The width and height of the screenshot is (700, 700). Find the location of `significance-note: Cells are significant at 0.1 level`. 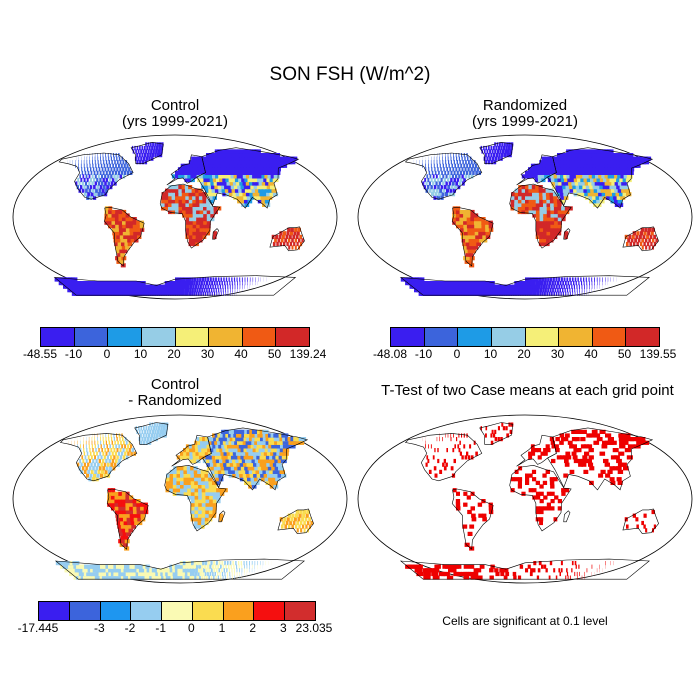

significance-note: Cells are significant at 0.1 level is located at coordinates (525, 621).